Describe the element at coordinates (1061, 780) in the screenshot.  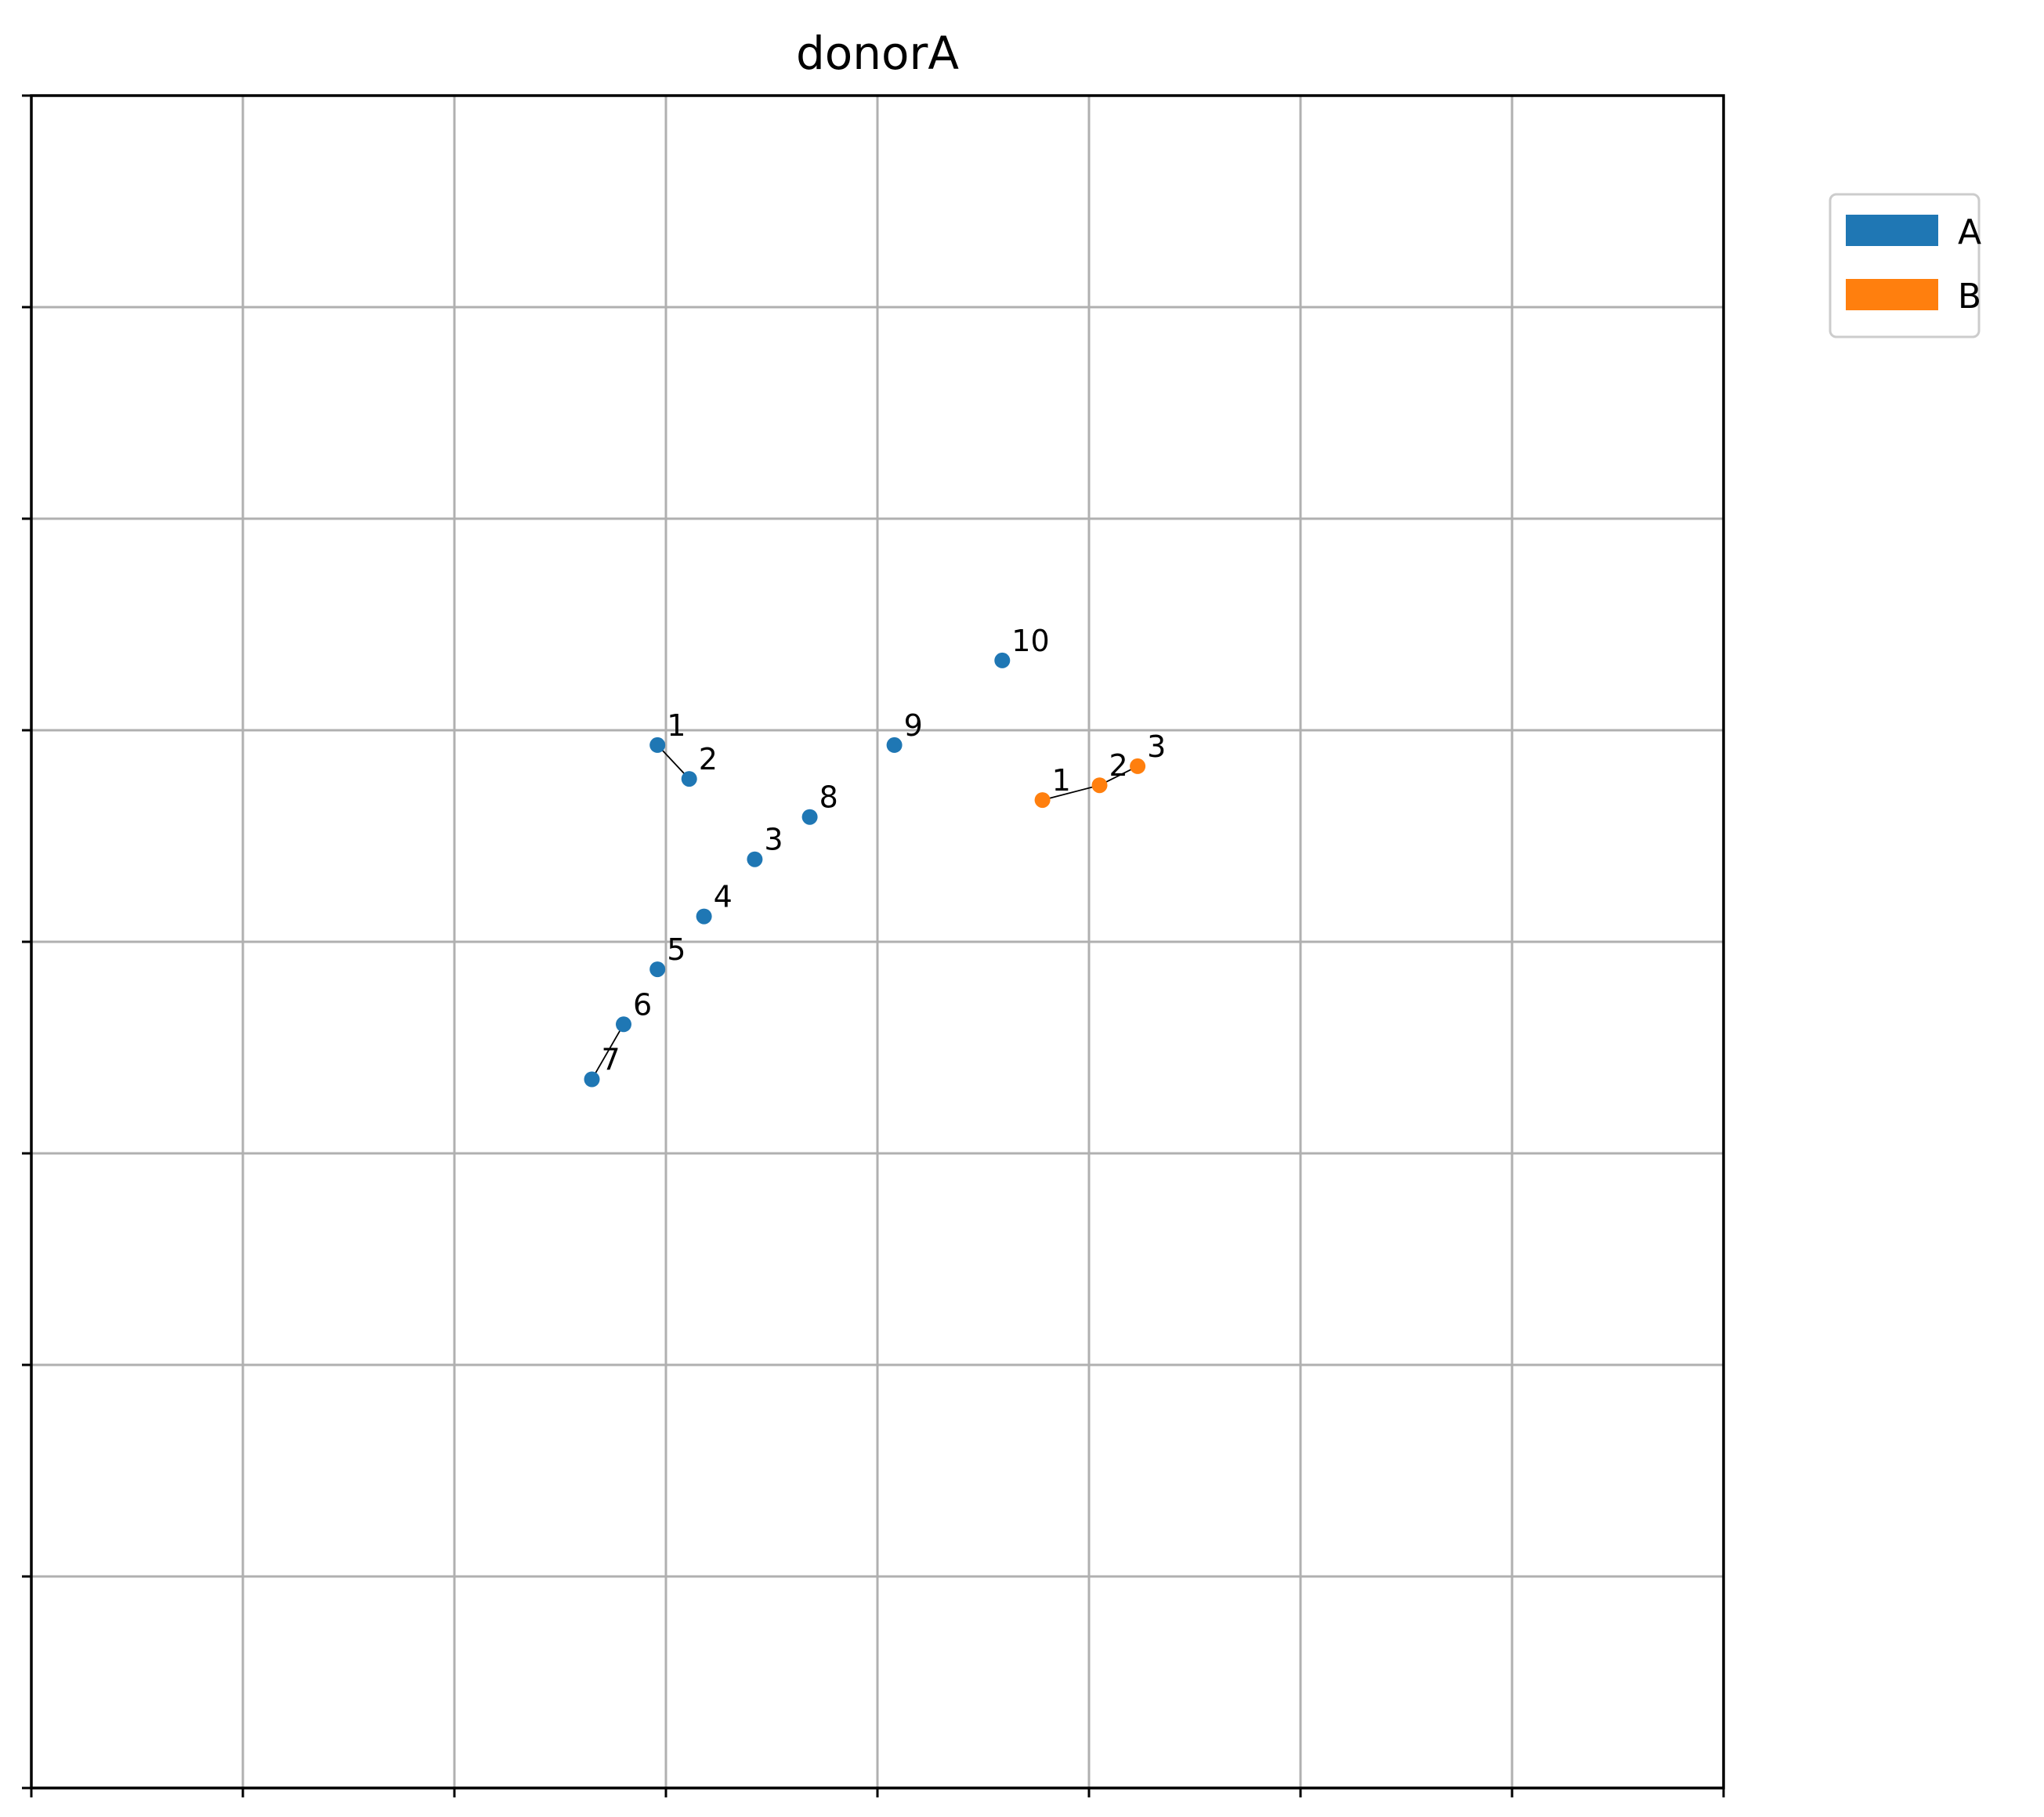
I see `point-label-b-1: 1` at that location.